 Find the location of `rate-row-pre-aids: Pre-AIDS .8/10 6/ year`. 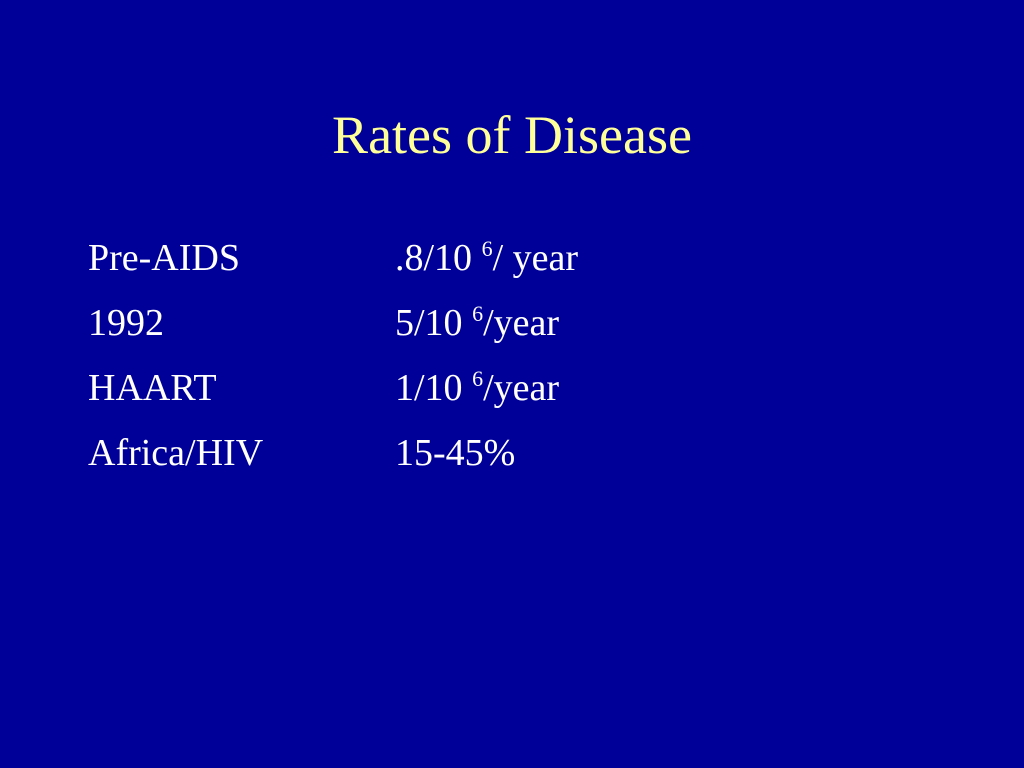

rate-row-pre-aids: Pre-AIDS .8/10 6/ year is located at coordinates (538, 258).